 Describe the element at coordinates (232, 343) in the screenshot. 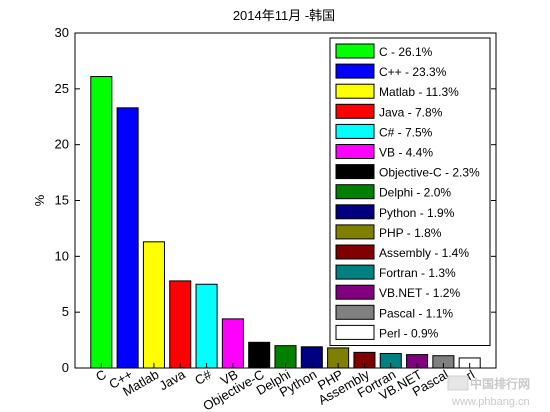

I see `bar-vb` at that location.